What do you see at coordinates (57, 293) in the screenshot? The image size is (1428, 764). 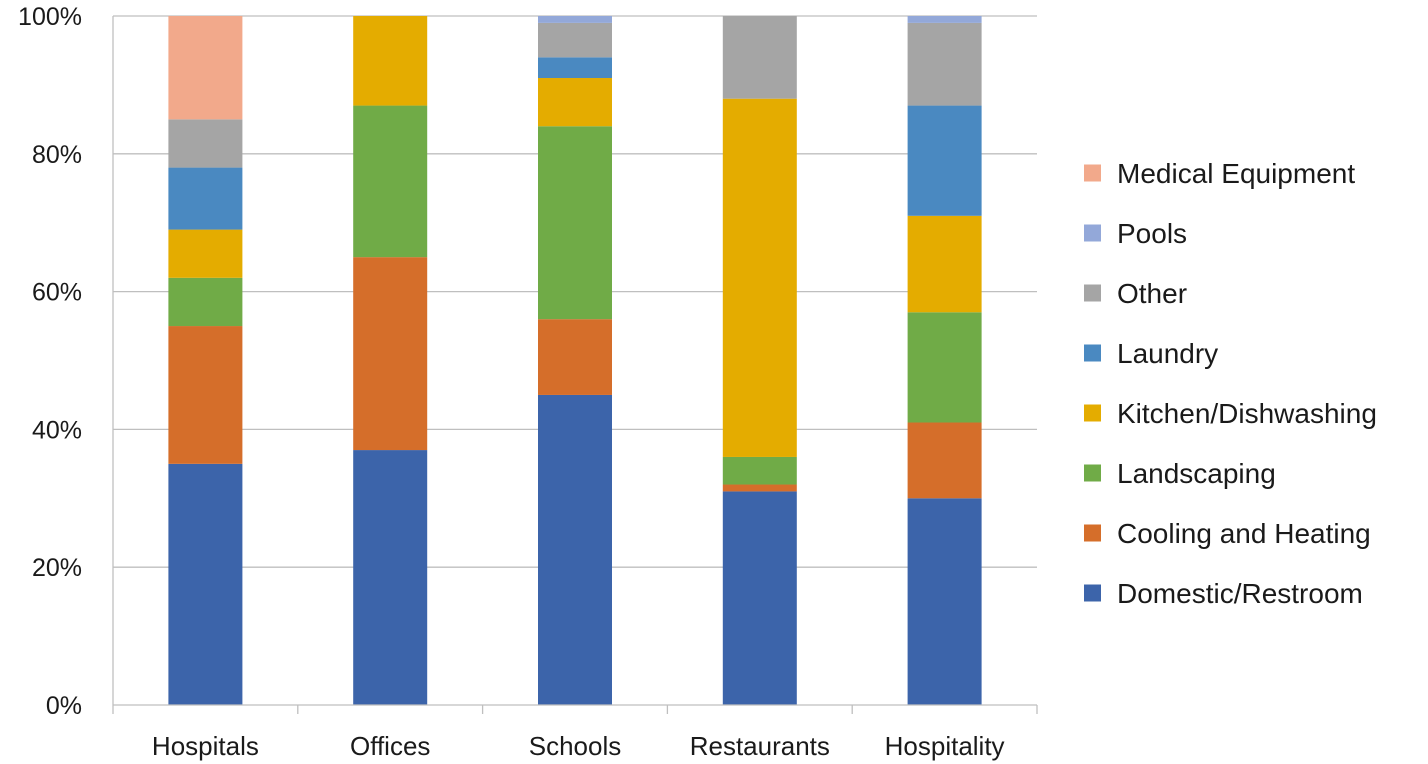 I see `y-tick-label: 60%` at bounding box center [57, 293].